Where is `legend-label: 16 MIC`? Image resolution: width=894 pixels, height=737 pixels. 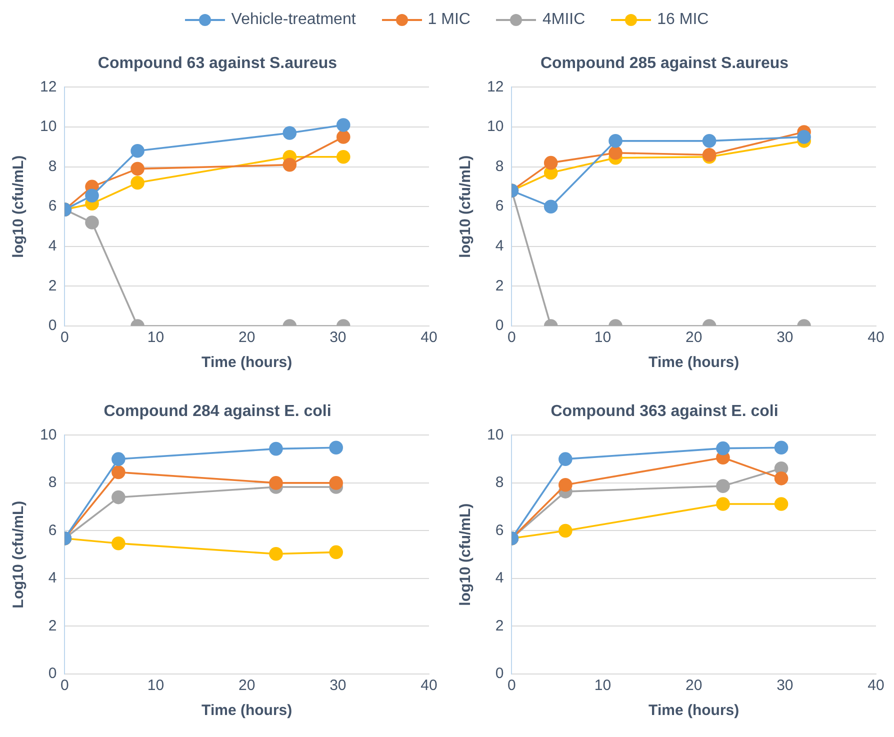
legend-label: 16 MIC is located at coordinates (683, 20).